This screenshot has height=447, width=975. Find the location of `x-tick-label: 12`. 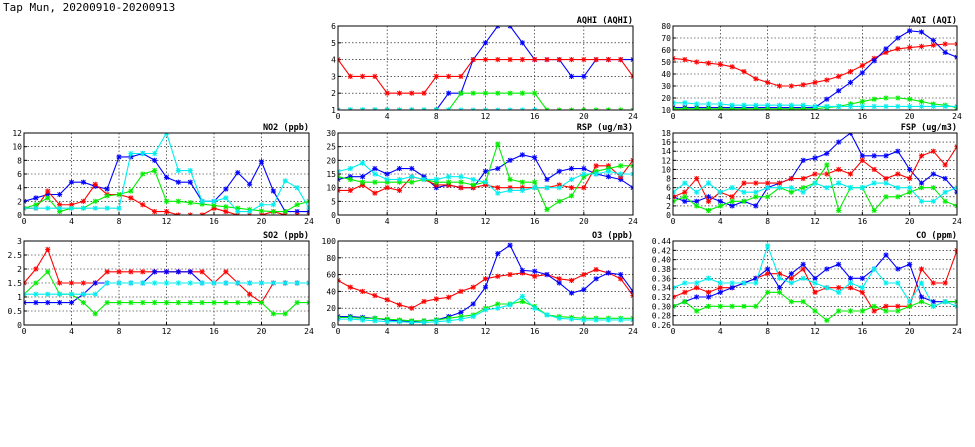

x-tick-label: 12 is located at coordinates (167, 331).